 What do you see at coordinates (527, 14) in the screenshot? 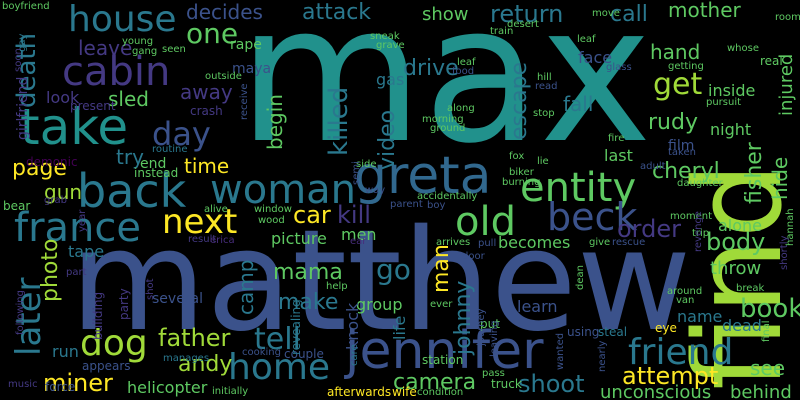
I see `word-return: return` at bounding box center [527, 14].